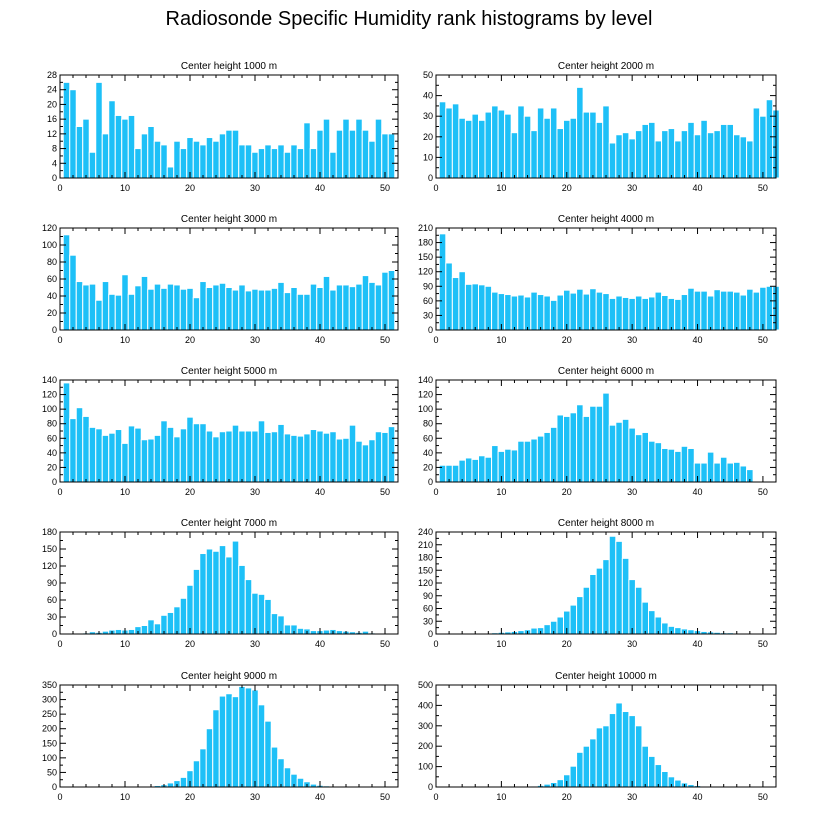 This screenshot has height=824, width=818. Describe the element at coordinates (425, 767) in the screenshot. I see `y-tick-label: 100` at that location.